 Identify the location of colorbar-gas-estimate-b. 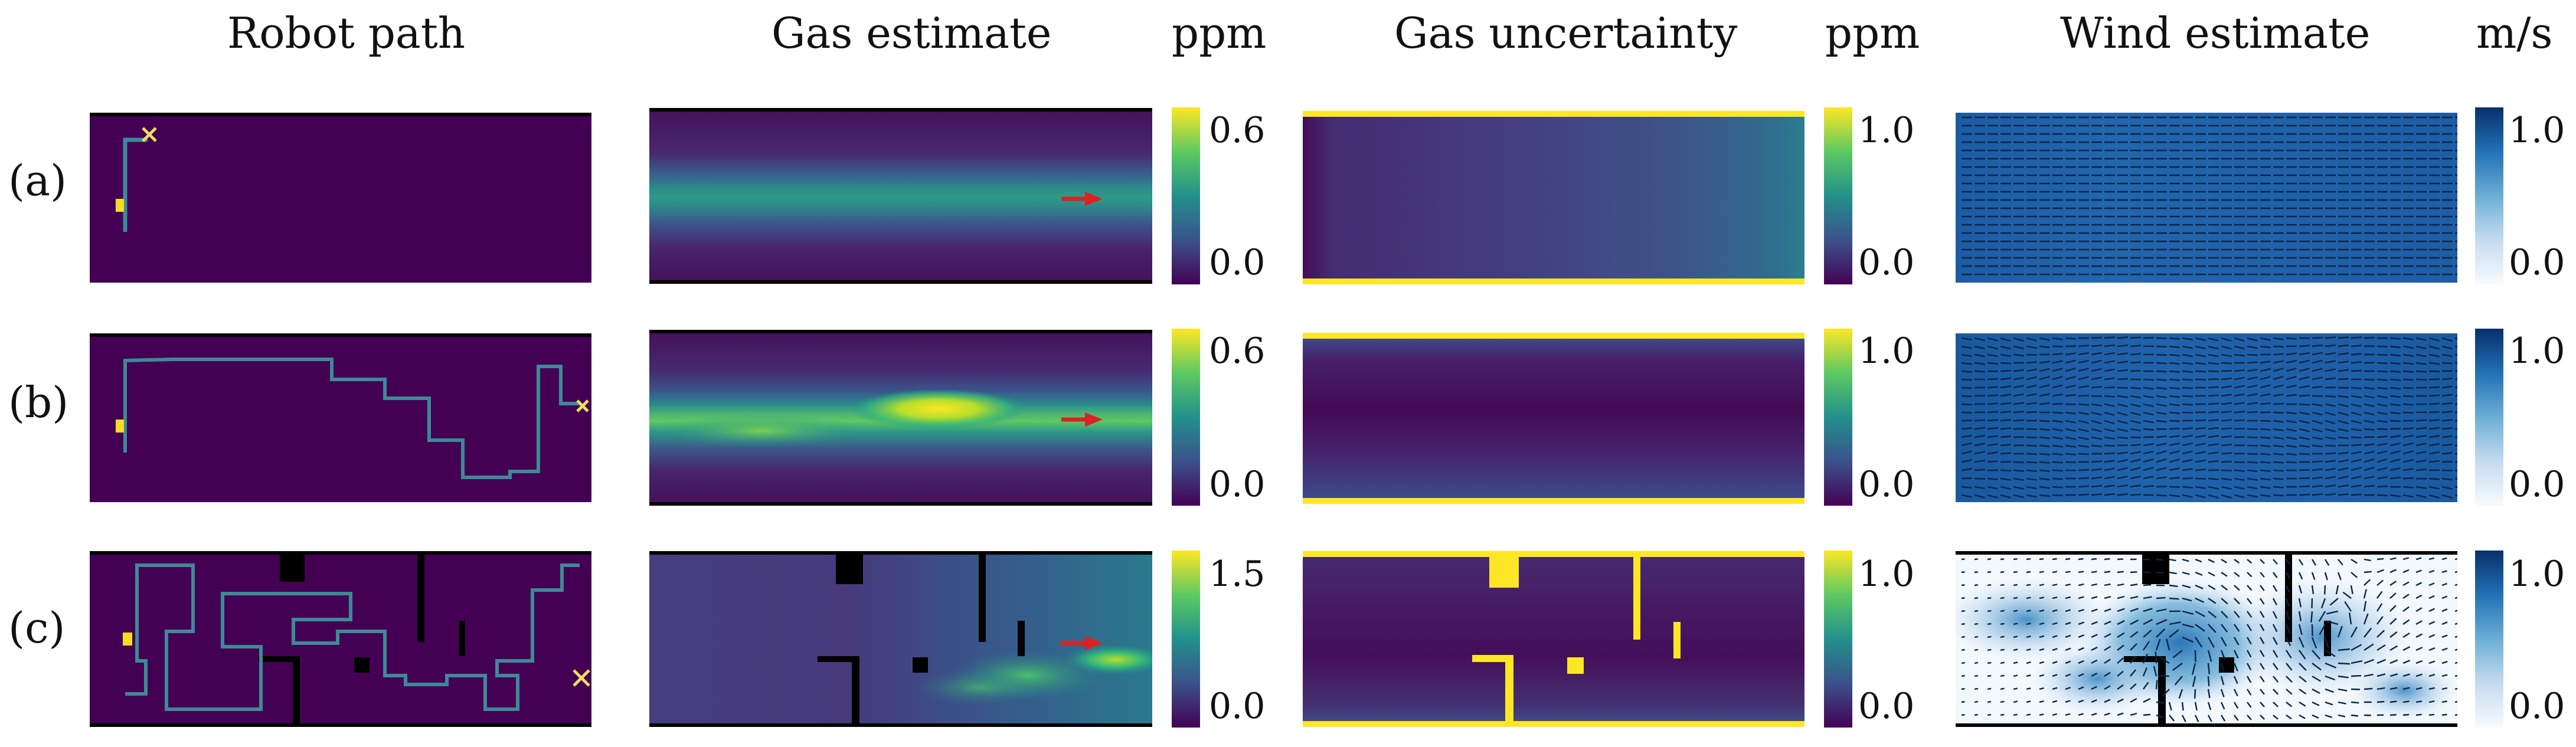
(1186, 418).